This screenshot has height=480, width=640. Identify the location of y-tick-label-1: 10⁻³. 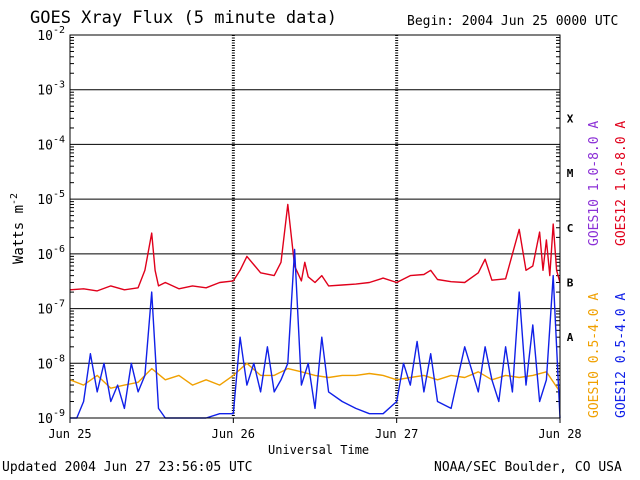
(51, 89).